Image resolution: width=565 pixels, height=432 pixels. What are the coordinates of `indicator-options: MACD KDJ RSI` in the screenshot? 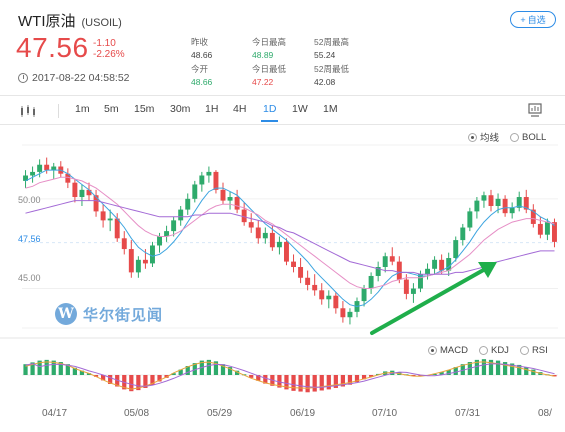 It's located at (488, 350).